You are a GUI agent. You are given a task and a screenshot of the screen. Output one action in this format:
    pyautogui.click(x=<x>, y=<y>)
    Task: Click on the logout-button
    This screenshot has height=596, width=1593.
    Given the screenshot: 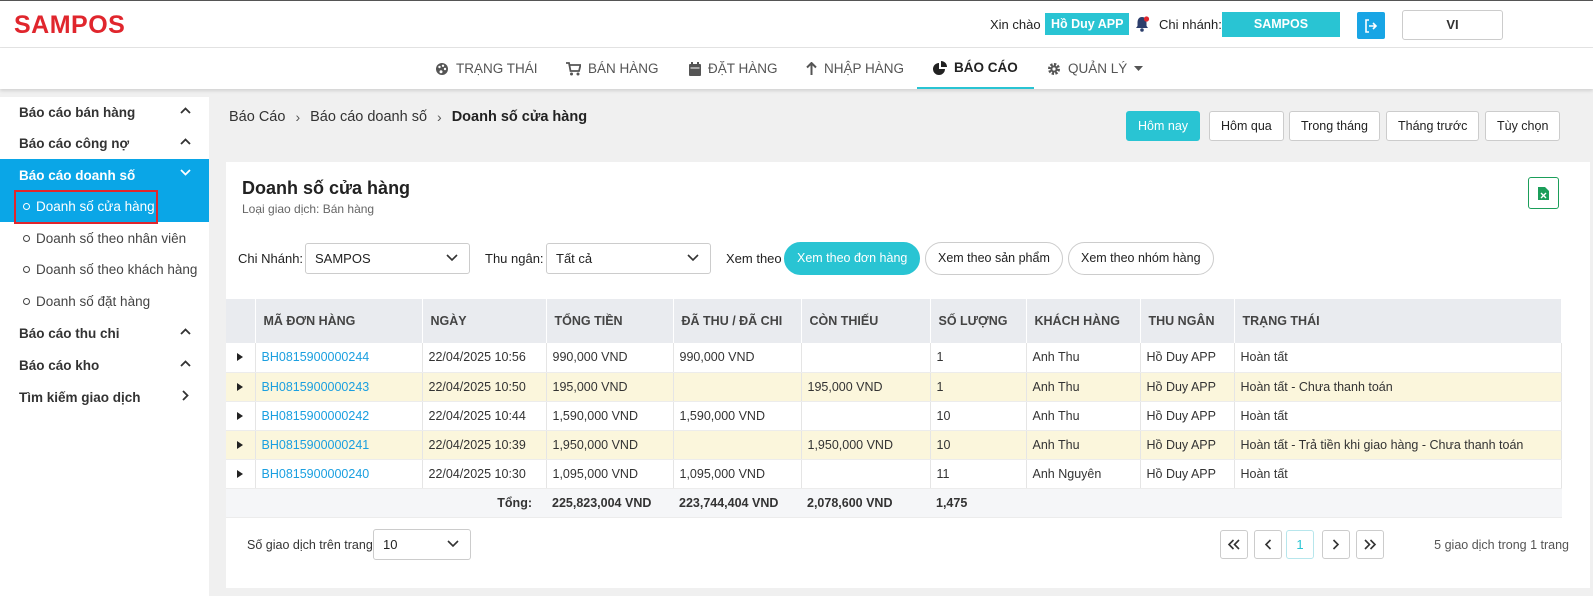 What is the action you would take?
    pyautogui.click(x=1371, y=25)
    